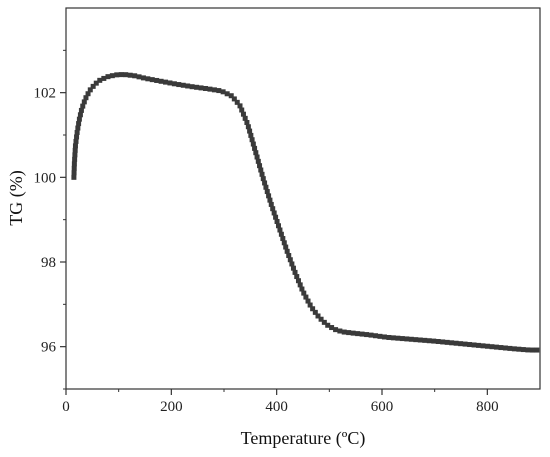 Image resolution: width=550 pixels, height=457 pixels. I want to click on x-tick-label: 400, so click(276, 407).